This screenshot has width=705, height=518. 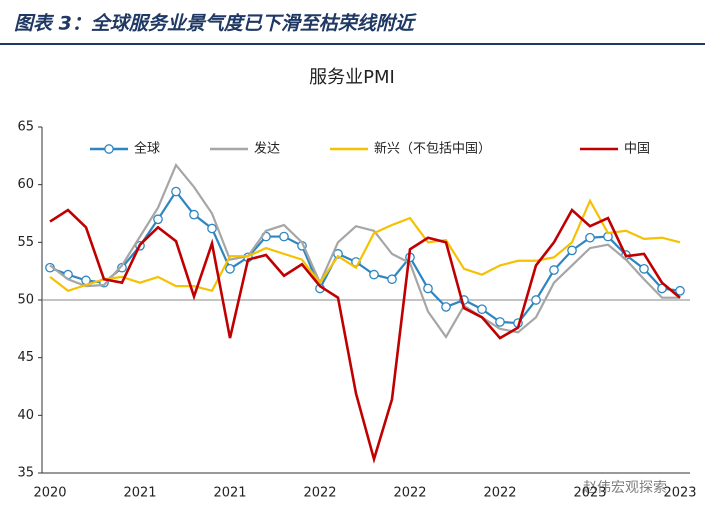 What do you see at coordinates (637, 149) in the screenshot?
I see `legend-label: 中国` at bounding box center [637, 149].